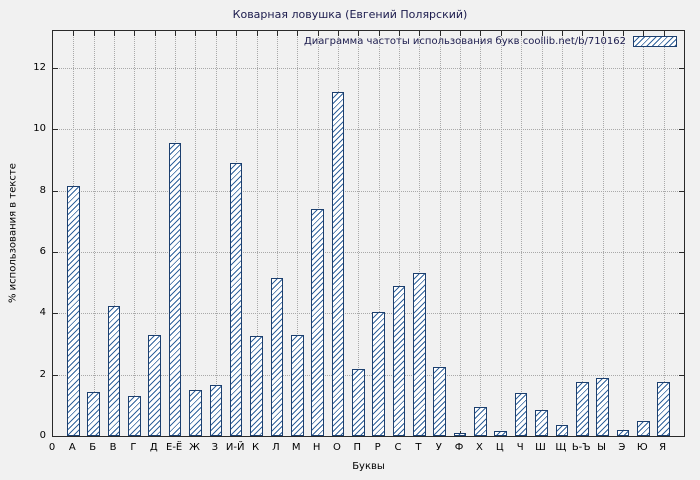 Image resolution: width=700 pixels, height=480 pixels. I want to click on x-tick-label: М, so click(296, 447).